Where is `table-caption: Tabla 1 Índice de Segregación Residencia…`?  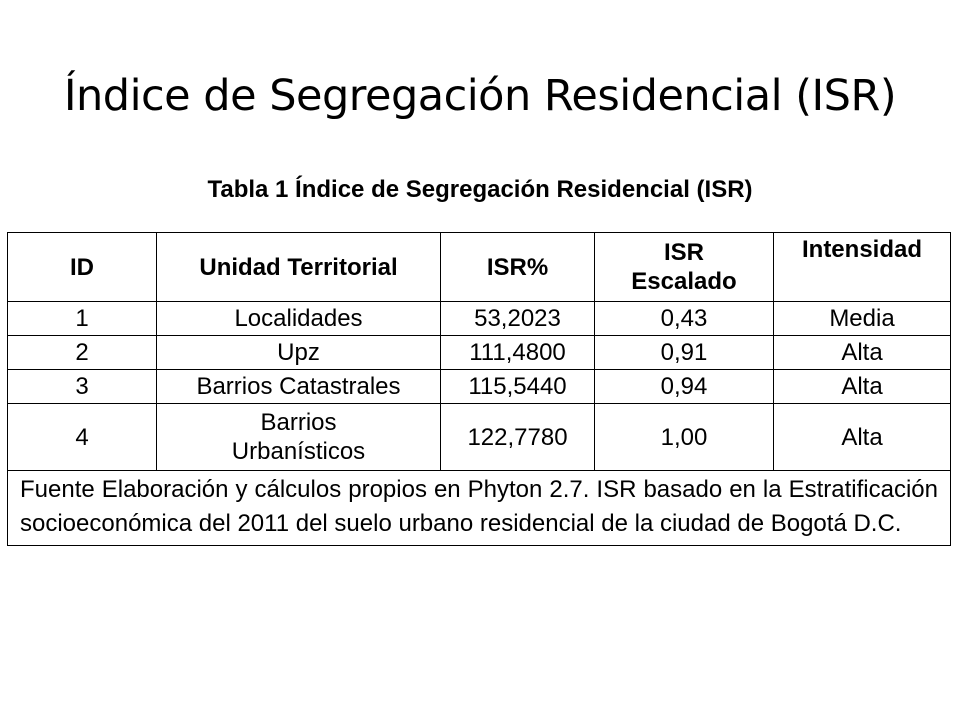
table-caption: Tabla 1 Índice de Segregación Residencia… is located at coordinates (480, 189).